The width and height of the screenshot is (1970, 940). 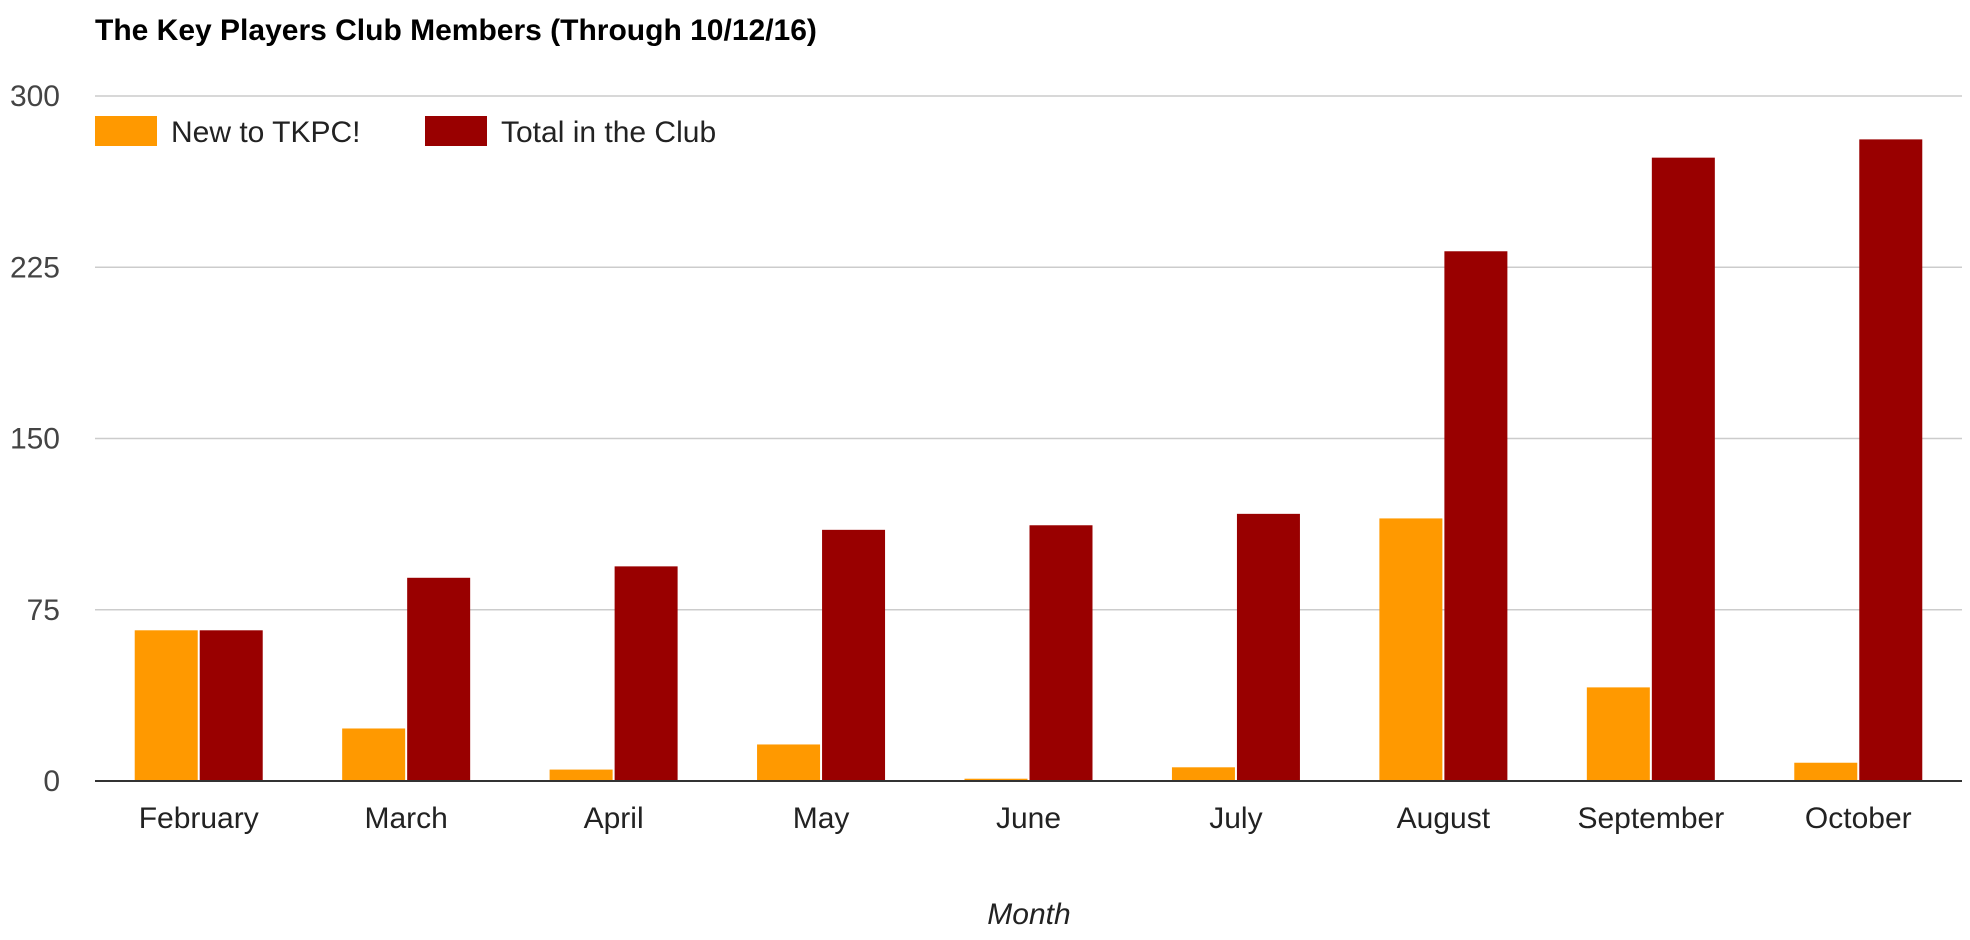 I want to click on bar-new-june, so click(x=996, y=779).